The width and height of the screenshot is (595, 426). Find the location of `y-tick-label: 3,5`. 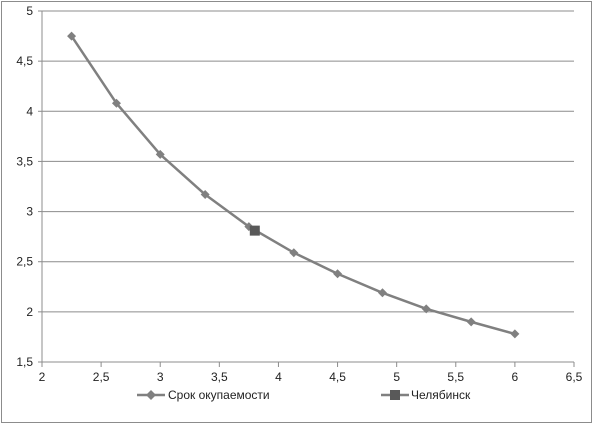

y-tick-label: 3,5 is located at coordinates (24, 161).